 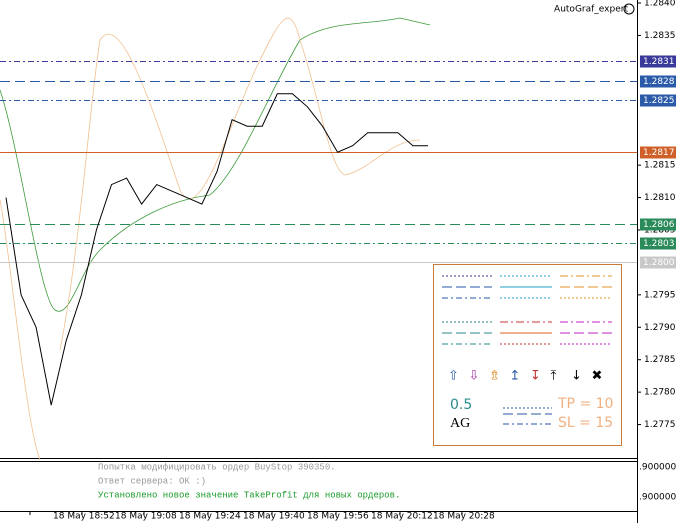 I want to click on level-label: 1.2806, so click(x=659, y=225).